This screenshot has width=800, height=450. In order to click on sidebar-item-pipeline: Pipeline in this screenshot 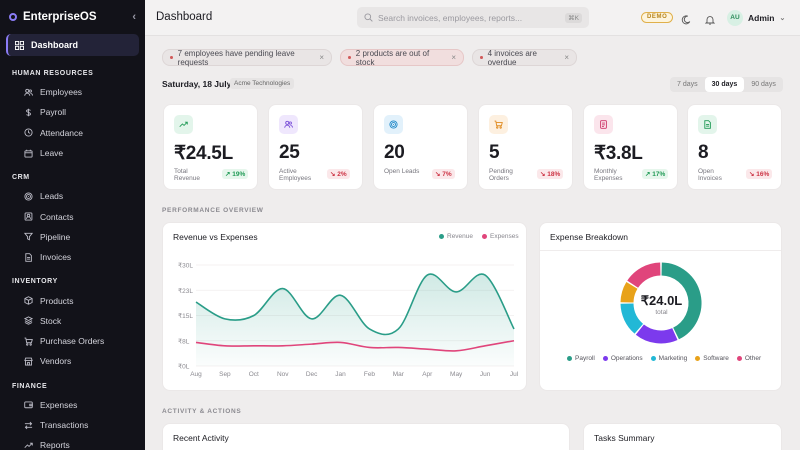, I will do `click(72, 237)`.